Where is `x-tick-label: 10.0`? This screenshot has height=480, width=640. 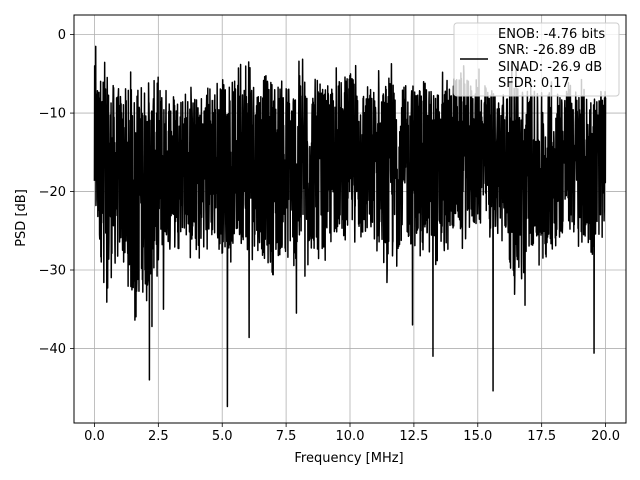
x-tick-label: 10.0 is located at coordinates (350, 436).